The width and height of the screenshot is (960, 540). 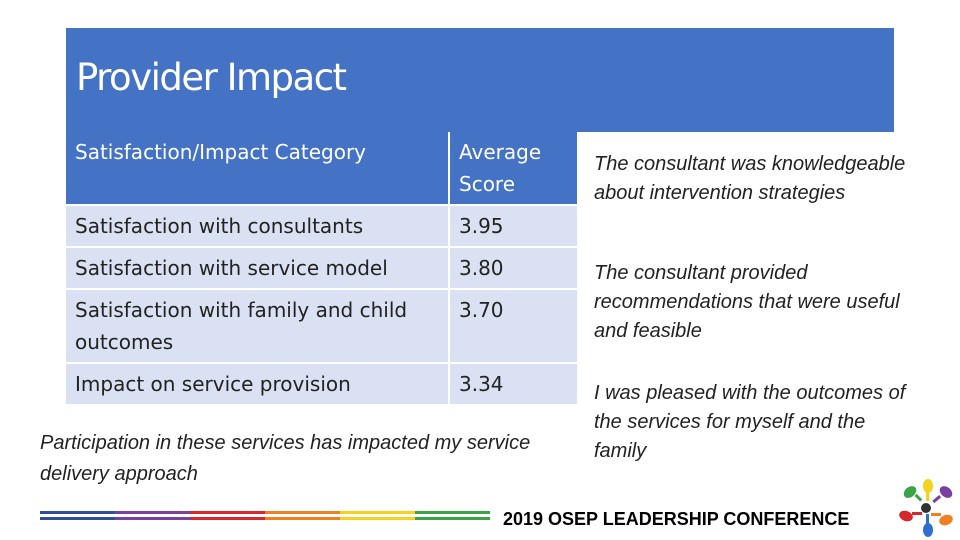 What do you see at coordinates (514, 268) in the screenshot?
I see `score-cell: 3.80` at bounding box center [514, 268].